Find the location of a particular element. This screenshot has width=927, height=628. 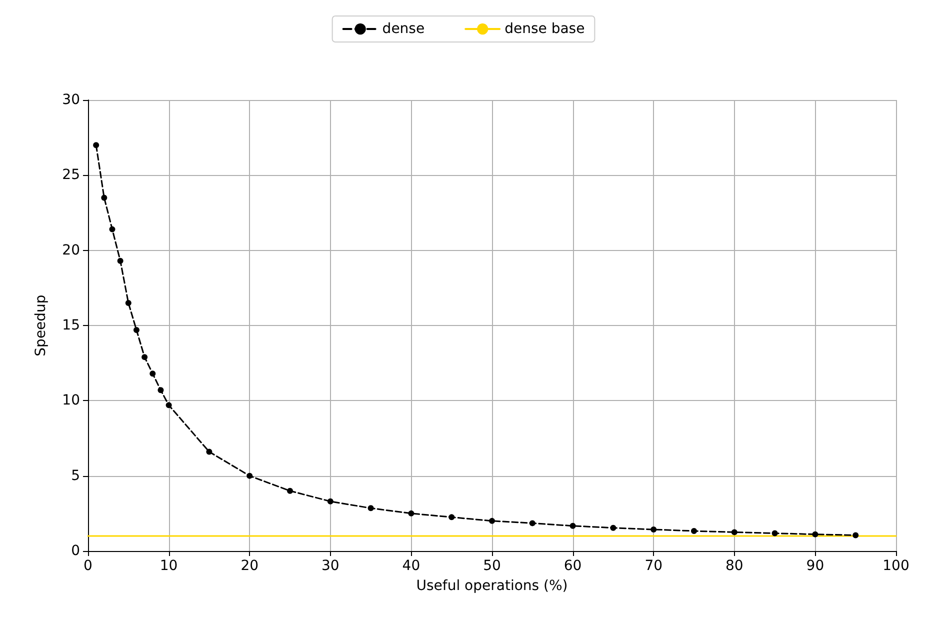

y-tick-label: 20 is located at coordinates (71, 250).